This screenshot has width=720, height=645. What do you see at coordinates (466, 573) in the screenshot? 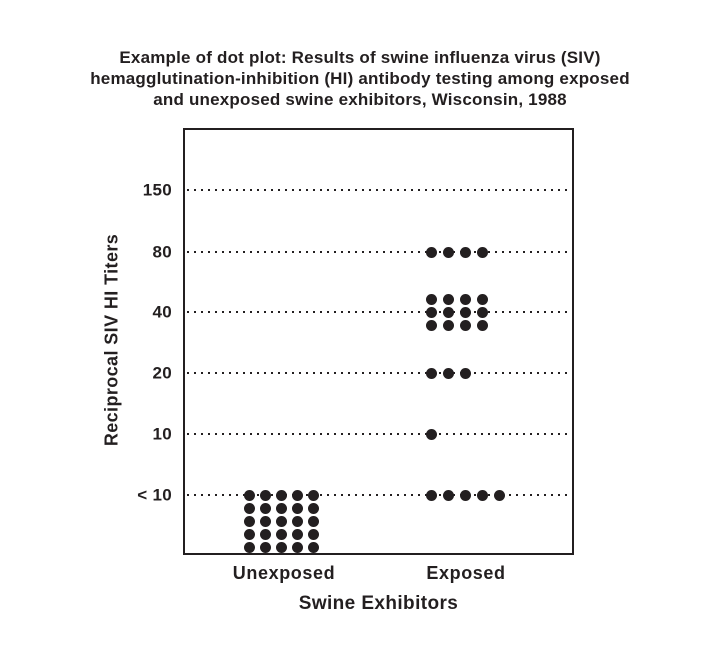
I see `x-tick-label-exposed: Exposed` at bounding box center [466, 573].